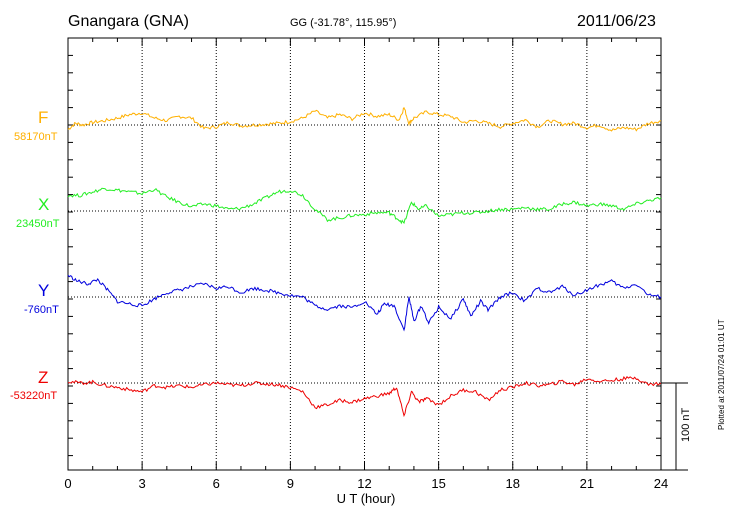 This screenshot has width=730, height=520. I want to click on x-tick-label: 24, so click(661, 483).